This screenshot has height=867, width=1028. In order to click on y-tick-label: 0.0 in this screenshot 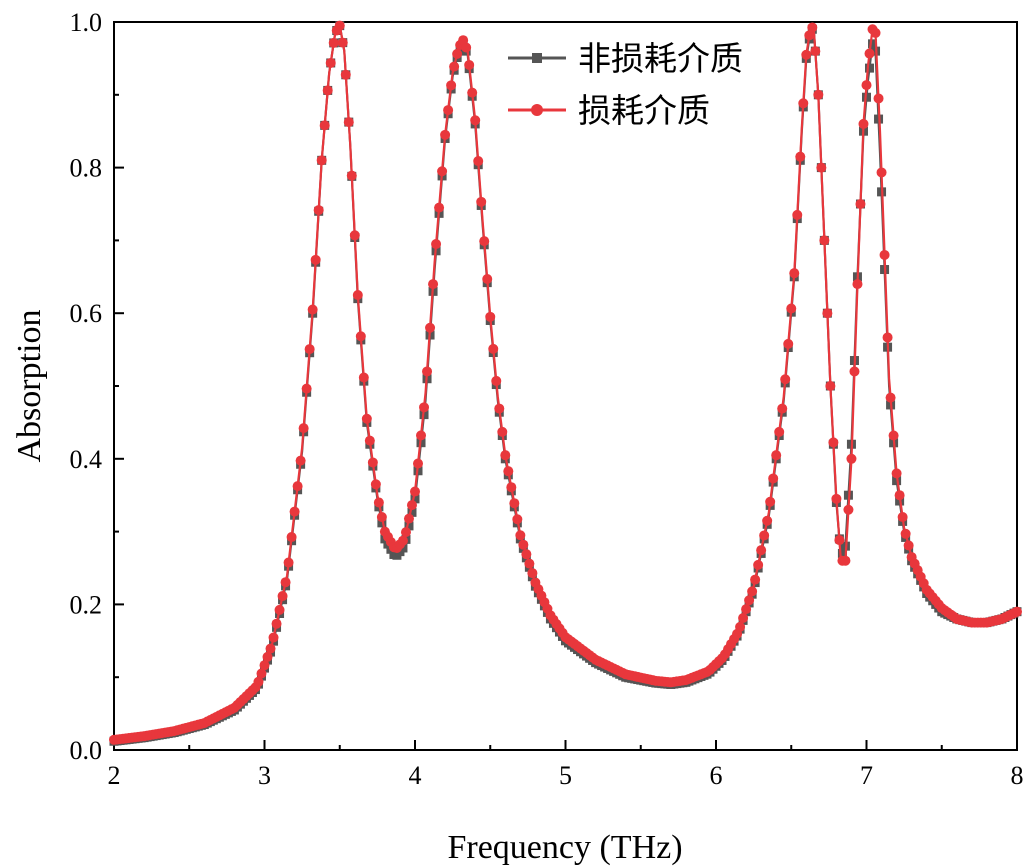, I will do `click(86, 750)`.